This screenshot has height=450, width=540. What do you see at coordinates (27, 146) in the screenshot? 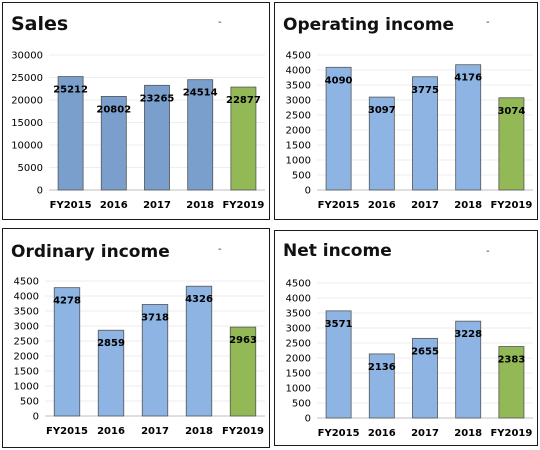
I see `y-tick-label: 10000` at bounding box center [27, 146].